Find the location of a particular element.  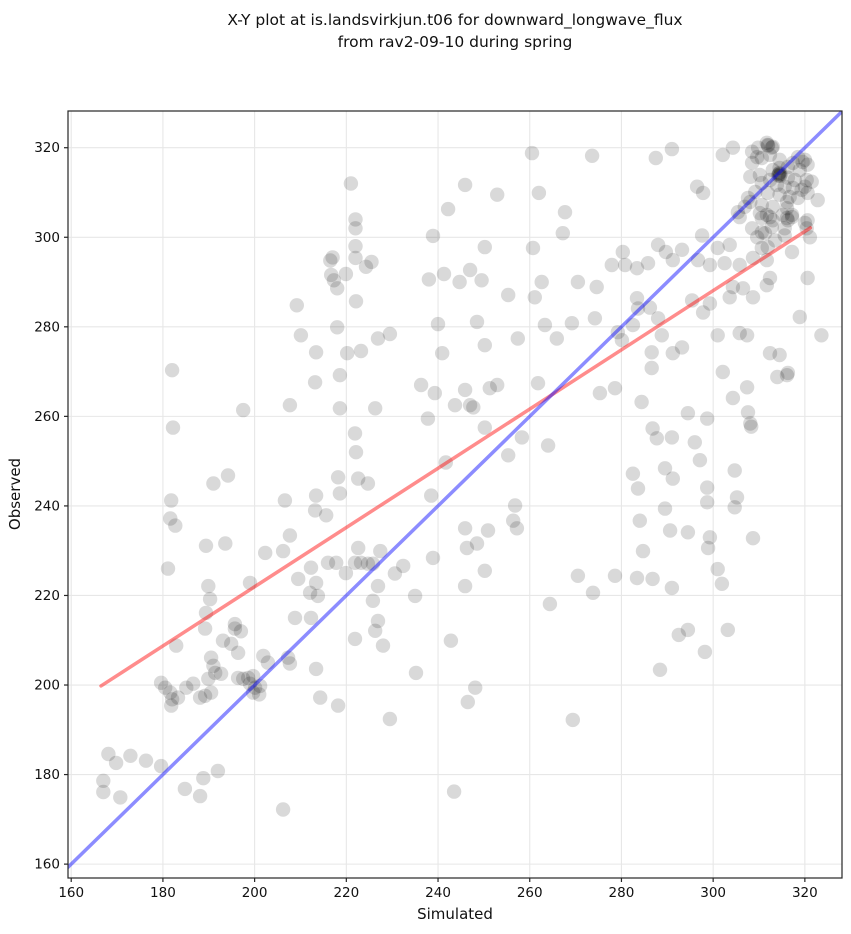

x-tick-label: 180 is located at coordinates (163, 893).